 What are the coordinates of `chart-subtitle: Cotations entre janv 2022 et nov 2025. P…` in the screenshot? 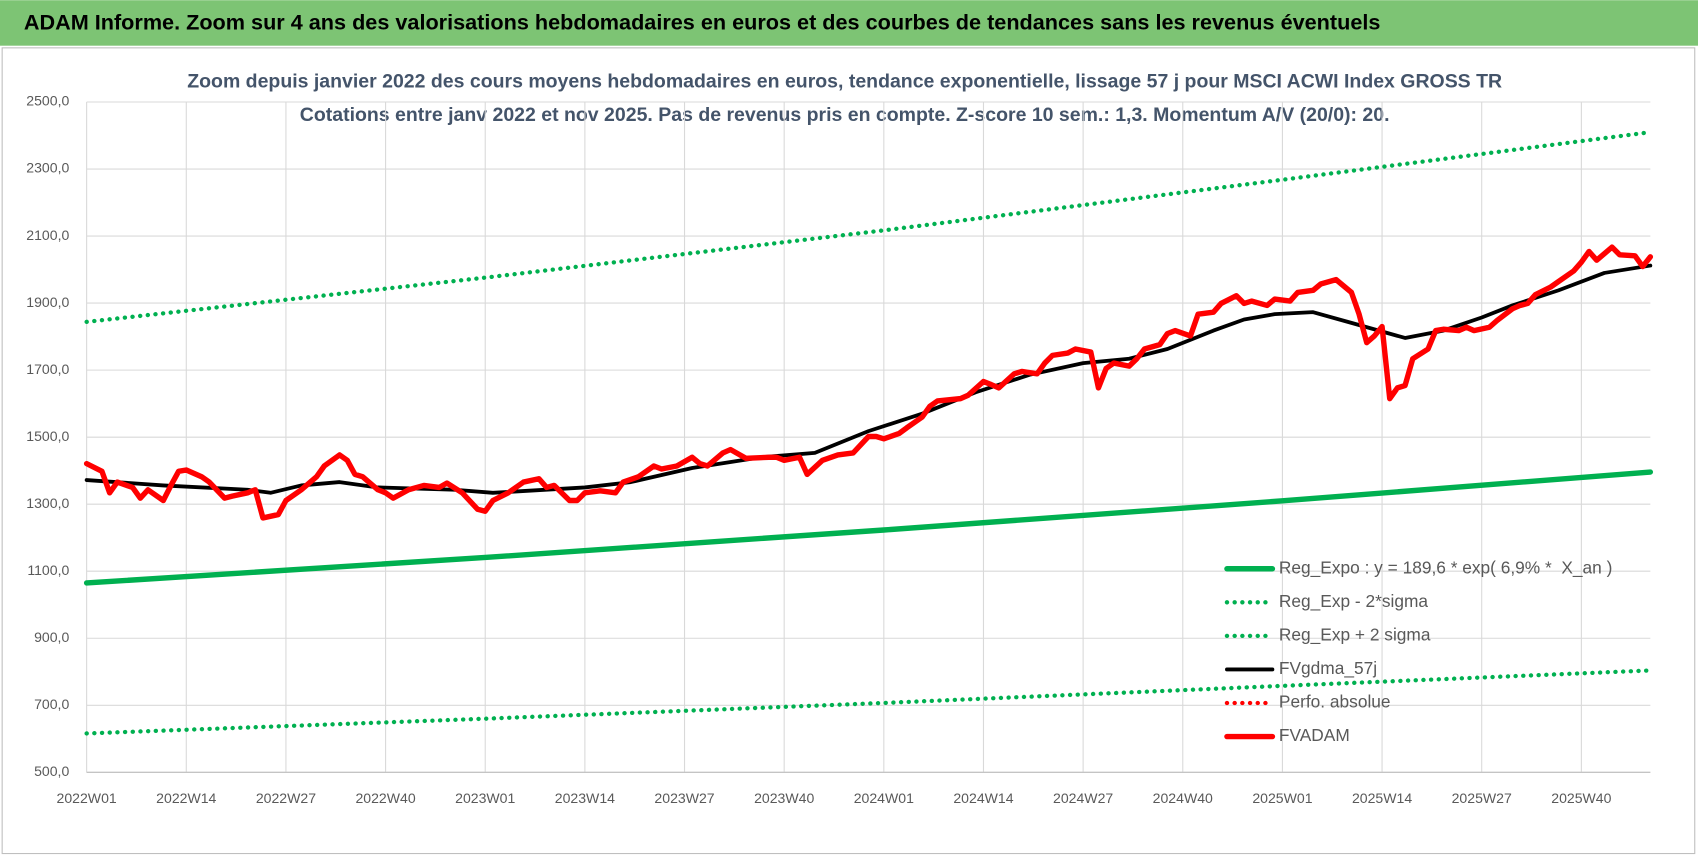 It's located at (845, 115).